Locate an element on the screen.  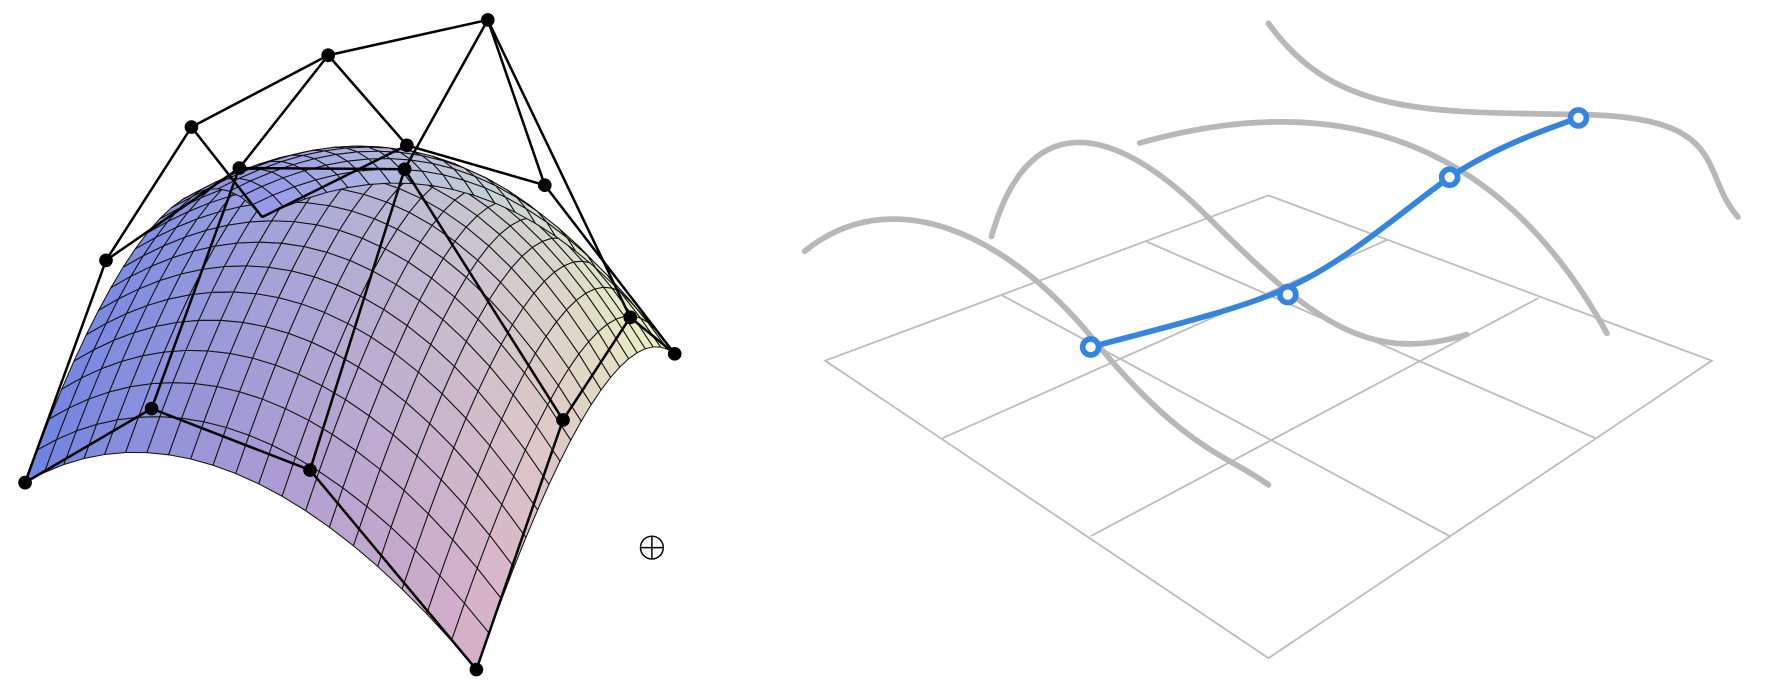
crosshair-cursor is located at coordinates (652, 547).